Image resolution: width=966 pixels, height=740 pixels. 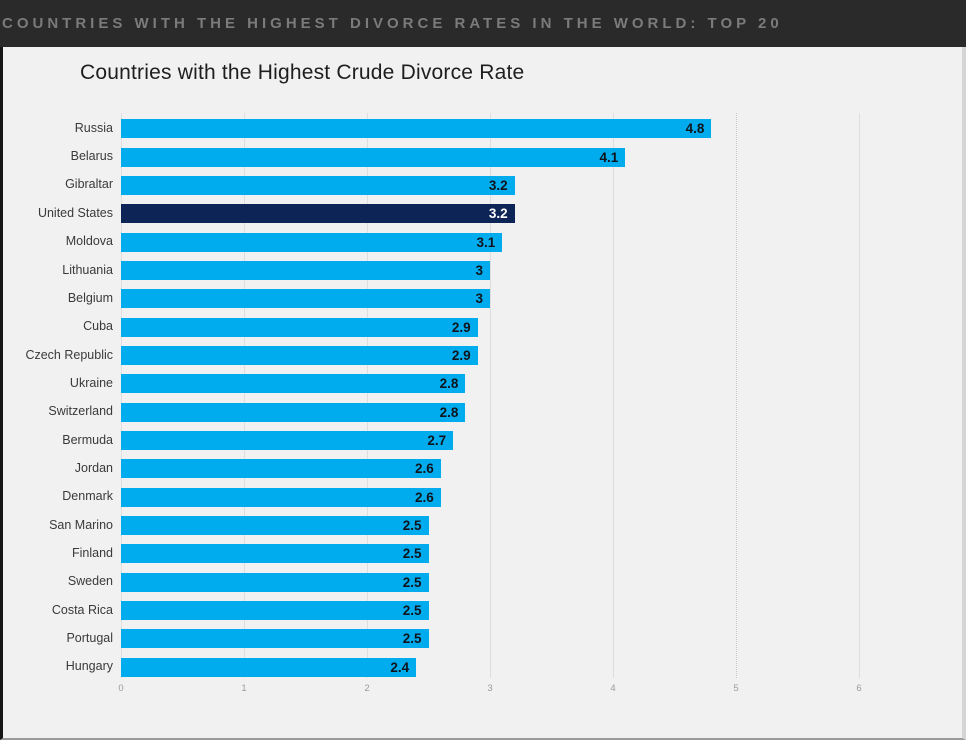 What do you see at coordinates (93, 127) in the screenshot?
I see `category-label: Russia` at bounding box center [93, 127].